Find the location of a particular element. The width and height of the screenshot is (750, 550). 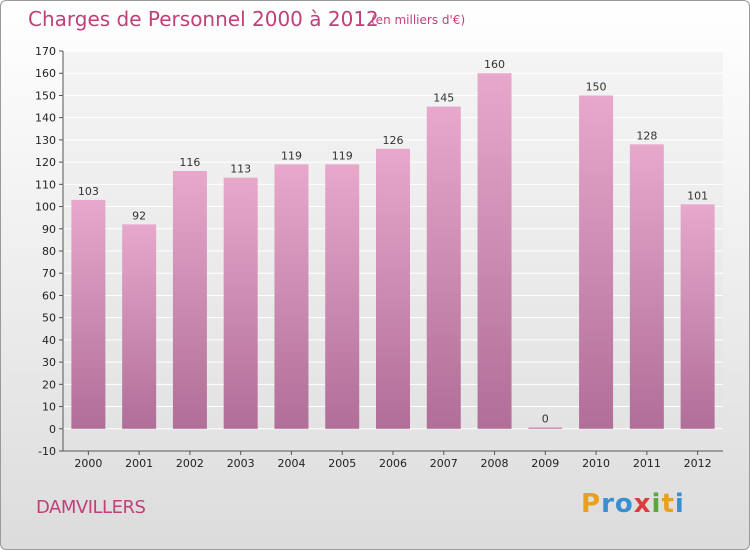

y-tick-label: 150 is located at coordinates (45, 95).